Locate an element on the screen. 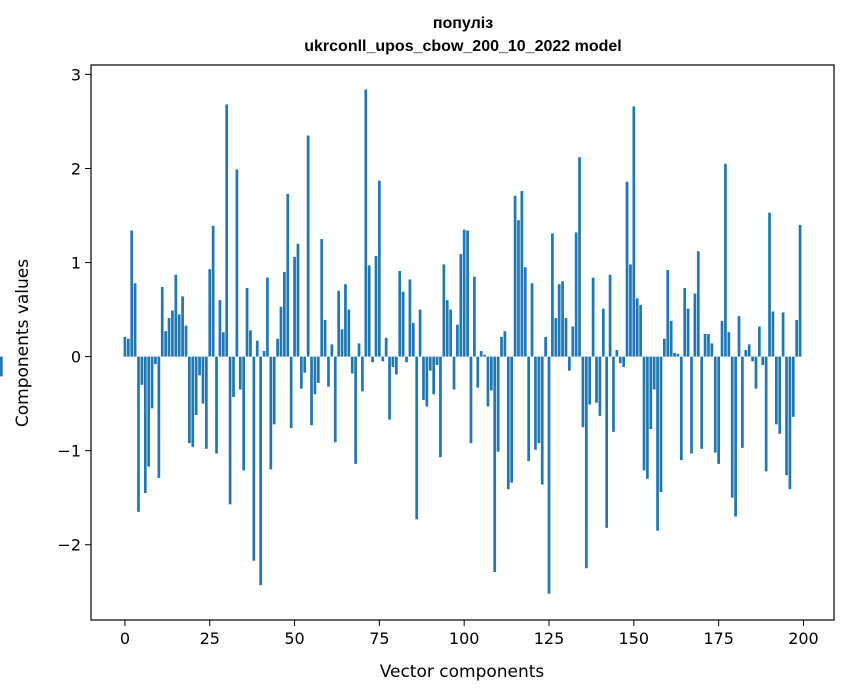  x-tick-label: 175 is located at coordinates (718, 638).